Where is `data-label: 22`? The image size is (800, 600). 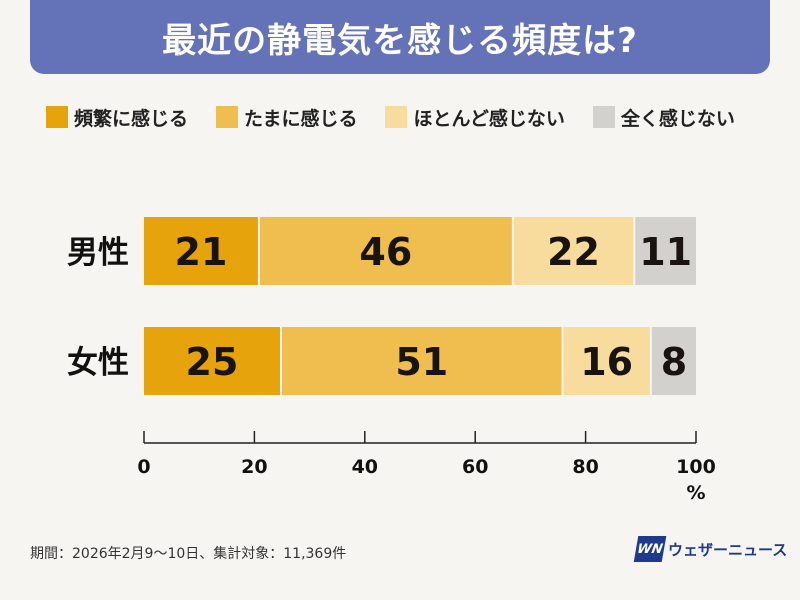 data-label: 22 is located at coordinates (573, 252).